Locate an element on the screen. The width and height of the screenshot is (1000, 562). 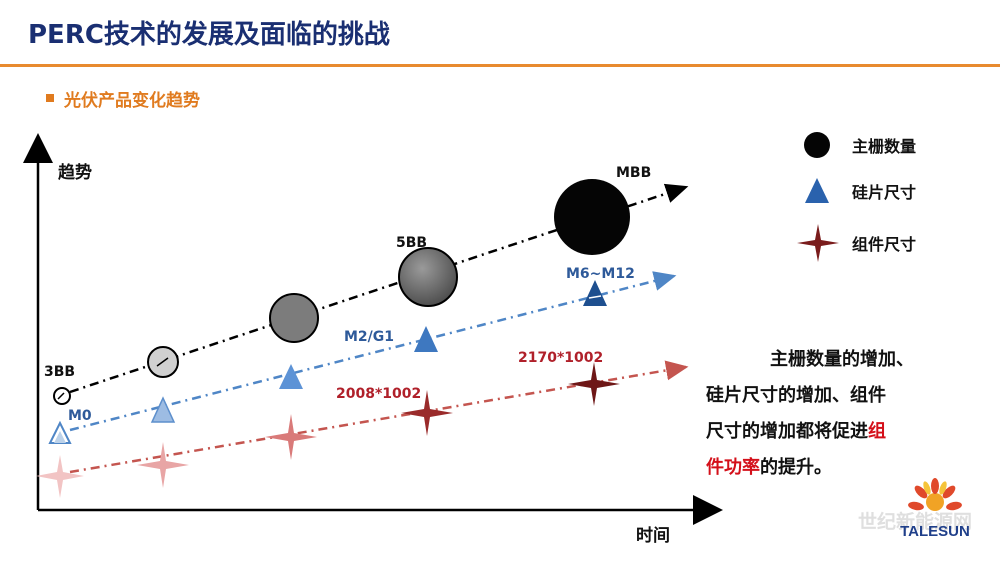
busbar-point-5bb is located at coordinates (428, 277).